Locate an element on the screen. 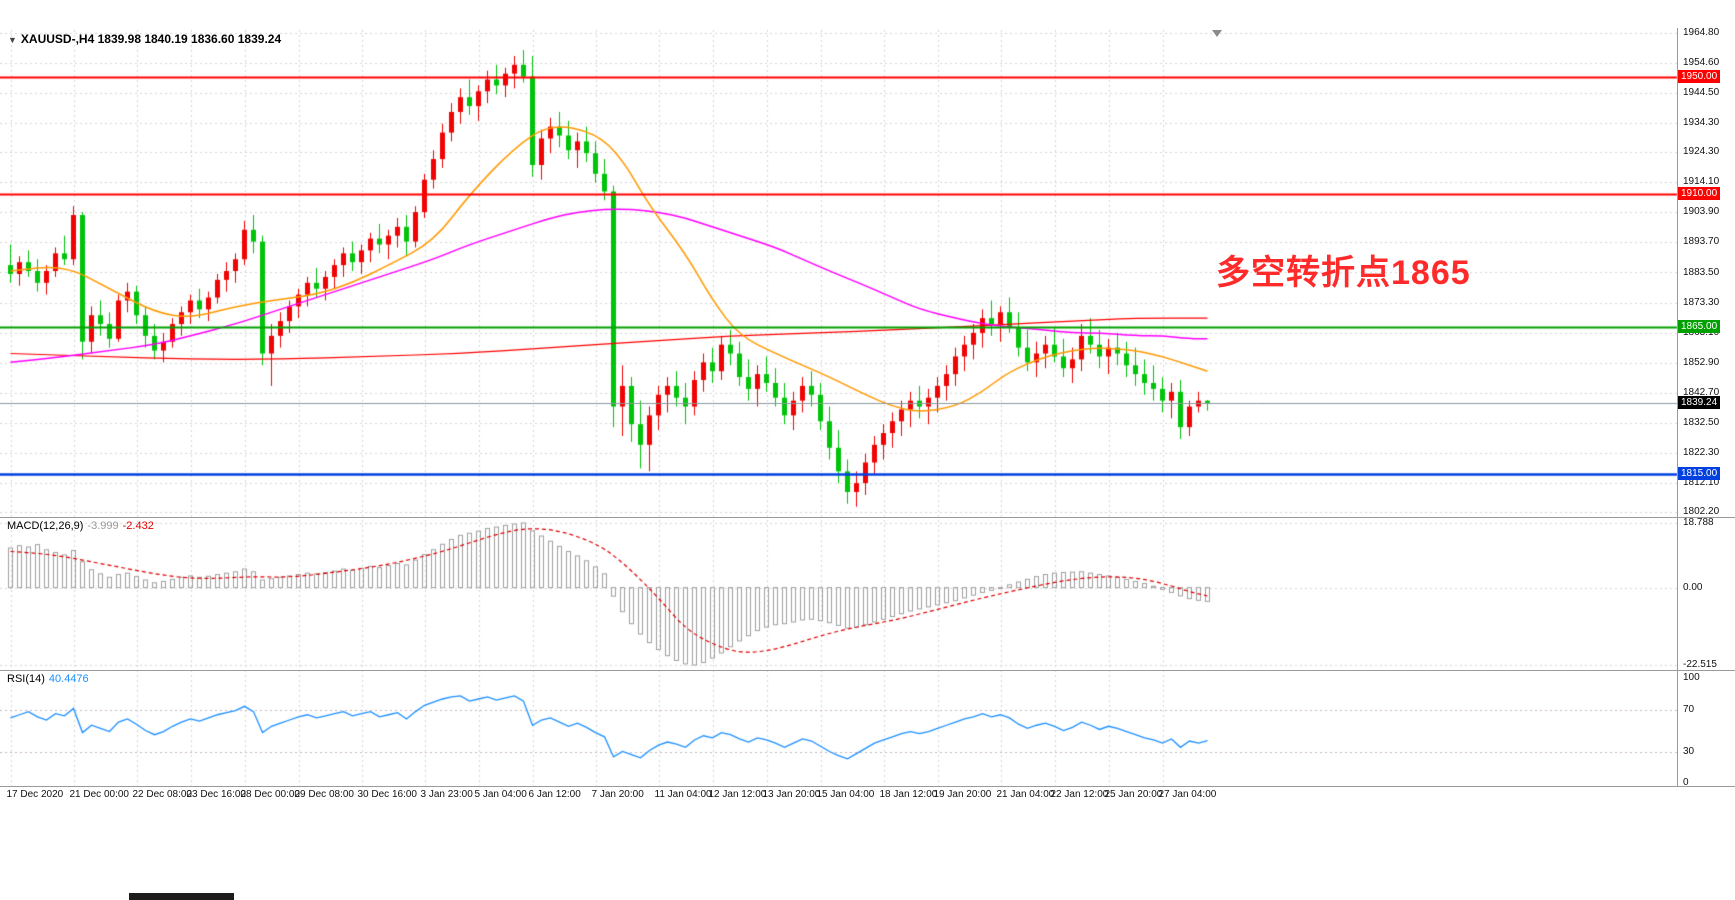 This screenshot has height=900, width=1735. rsi-header: RSI(14) 40.4476 is located at coordinates (50, 679).